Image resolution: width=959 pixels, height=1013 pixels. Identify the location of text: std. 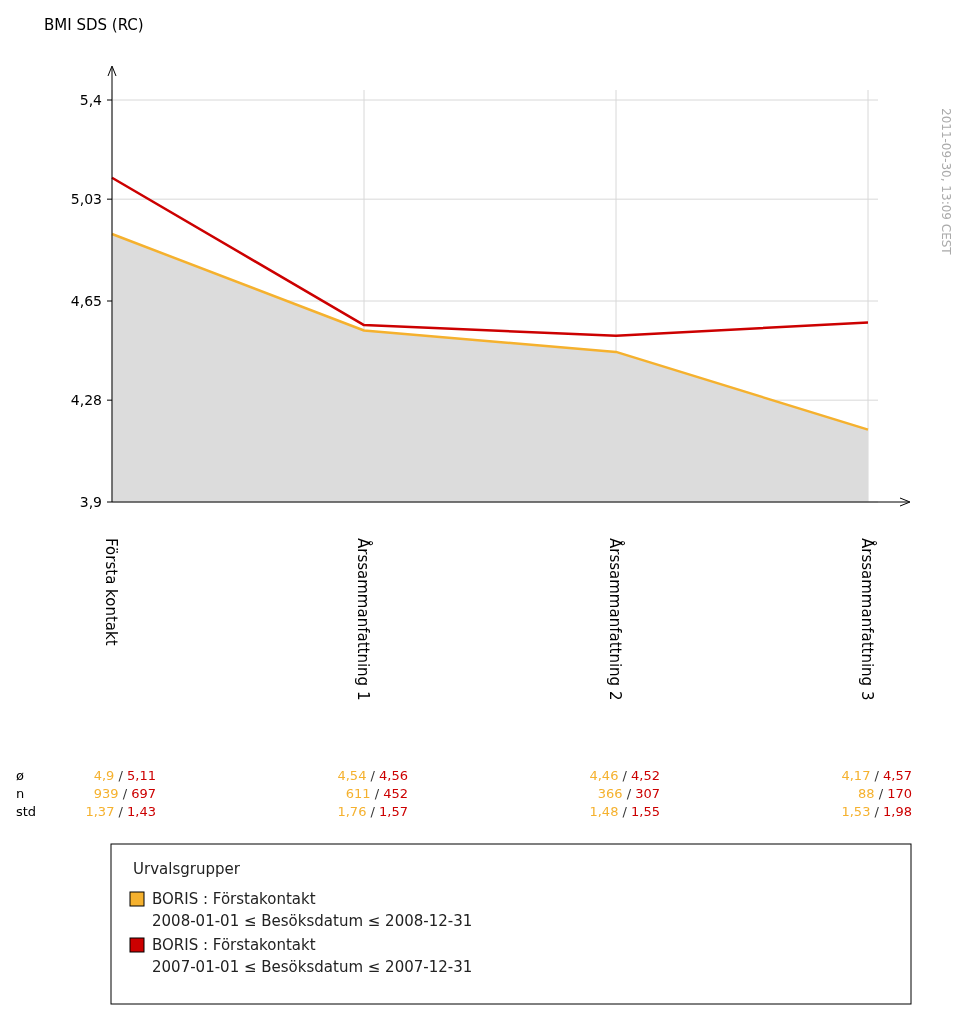
(26, 811).